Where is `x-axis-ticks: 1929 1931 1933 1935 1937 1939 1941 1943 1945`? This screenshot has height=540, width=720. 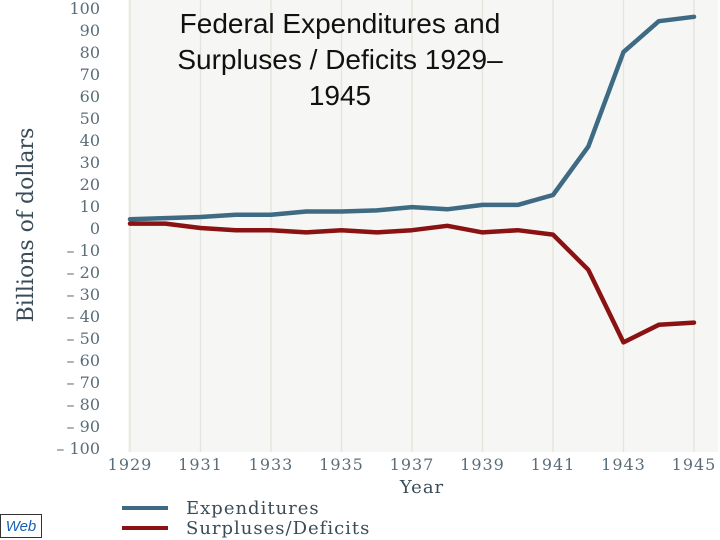 x-axis-ticks: 1929 1931 1933 1935 1937 1939 1941 1943 1945 is located at coordinates (412, 464).